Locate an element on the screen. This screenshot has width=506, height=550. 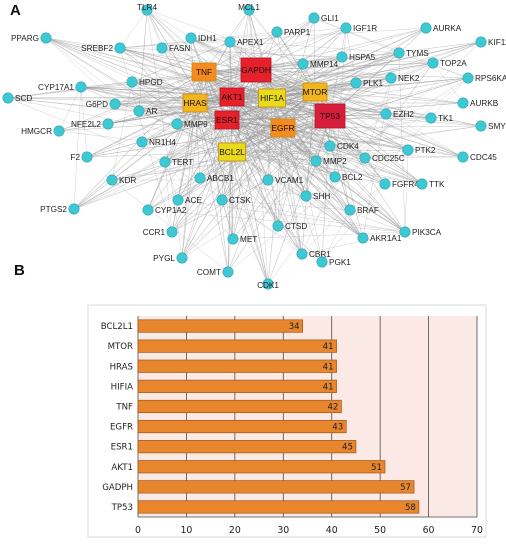
node-label: CYP17A1 is located at coordinates (56, 87).